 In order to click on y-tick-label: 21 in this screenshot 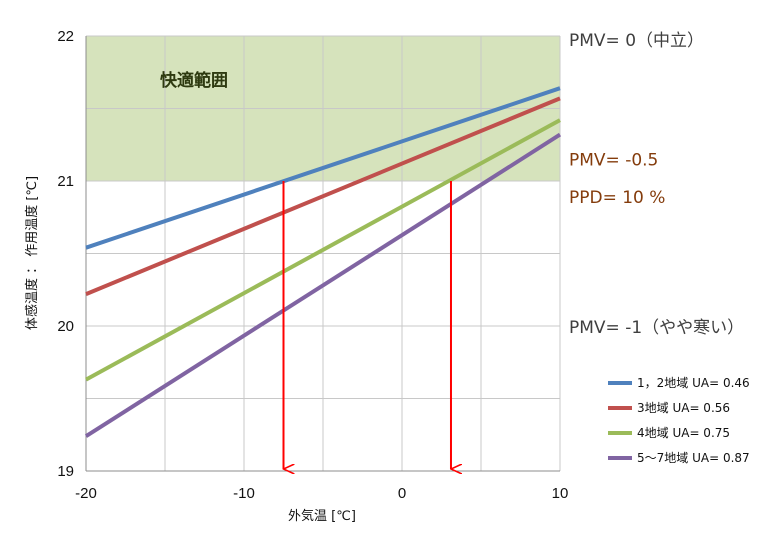, I will do `click(65, 181)`.